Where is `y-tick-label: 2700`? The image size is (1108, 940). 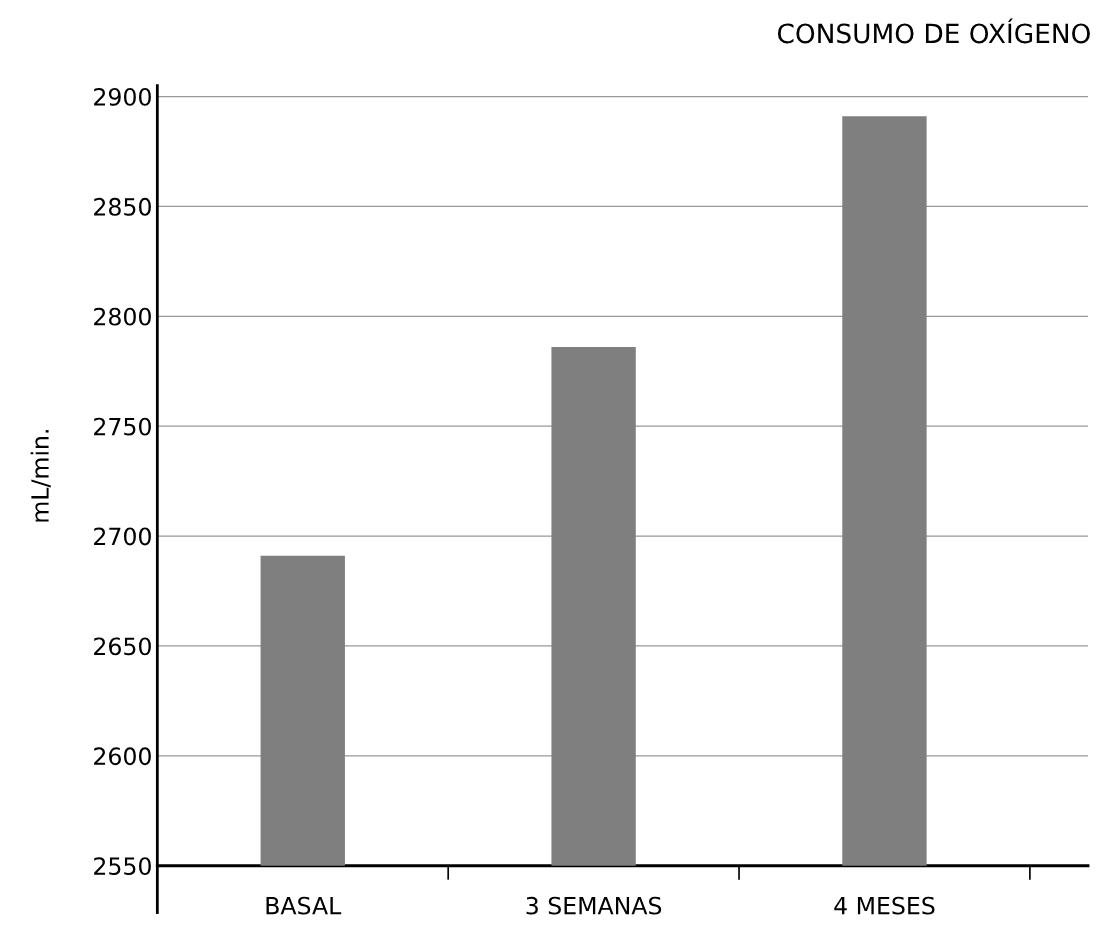 y-tick-label: 2700 is located at coordinates (122, 536).